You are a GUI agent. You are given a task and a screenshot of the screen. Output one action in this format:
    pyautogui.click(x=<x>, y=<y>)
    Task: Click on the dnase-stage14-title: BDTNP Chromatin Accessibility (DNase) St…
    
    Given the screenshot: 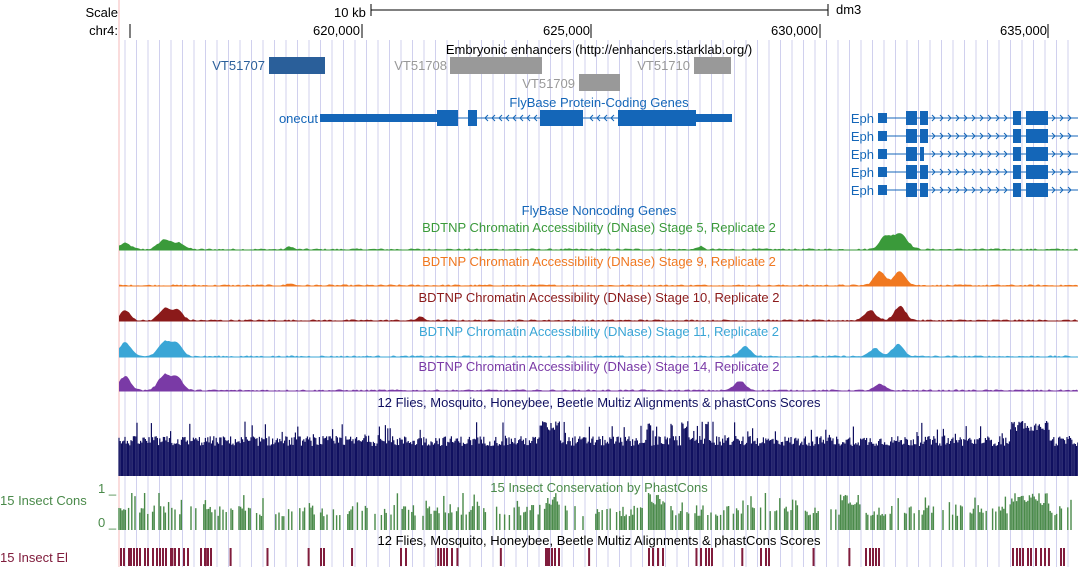 What is the action you would take?
    pyautogui.click(x=599, y=366)
    